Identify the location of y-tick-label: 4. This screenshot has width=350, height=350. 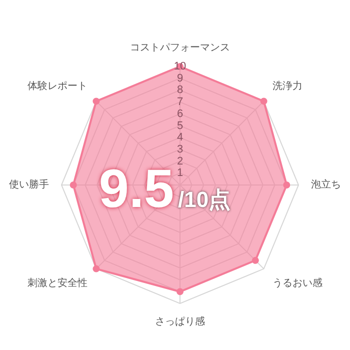
(180, 138).